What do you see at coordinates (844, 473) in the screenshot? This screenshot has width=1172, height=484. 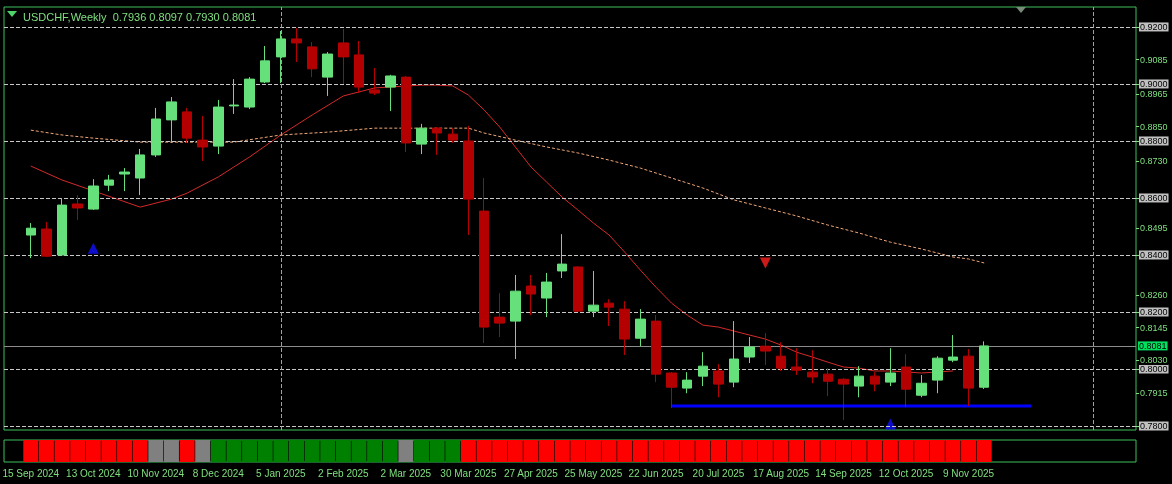 I see `x-tick-label: 14 Sep 2025` at bounding box center [844, 473].